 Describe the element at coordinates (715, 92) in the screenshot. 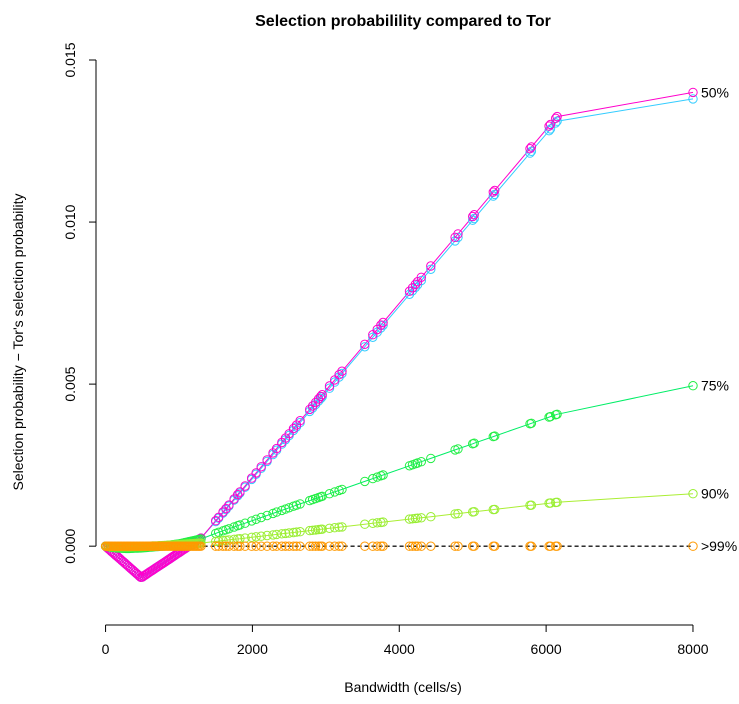

I see `series-label: 50%` at that location.